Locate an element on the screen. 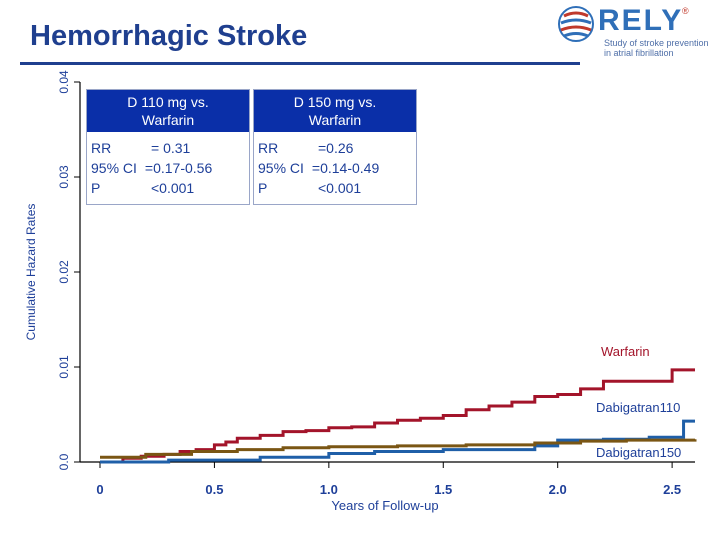 The height and width of the screenshot is (540, 720). logo-wordmark: RELY is located at coordinates (641, 20).